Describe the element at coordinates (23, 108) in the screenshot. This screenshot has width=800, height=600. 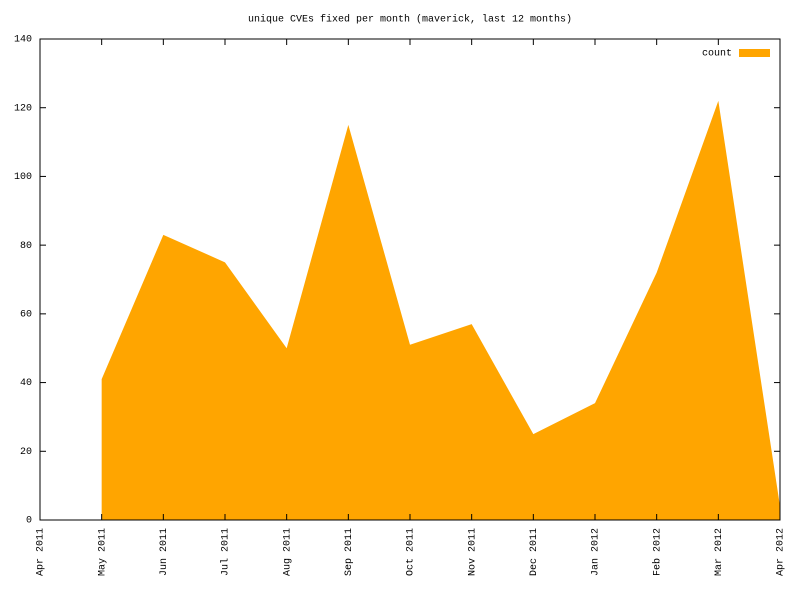
I see `y-tick-label: 120` at that location.